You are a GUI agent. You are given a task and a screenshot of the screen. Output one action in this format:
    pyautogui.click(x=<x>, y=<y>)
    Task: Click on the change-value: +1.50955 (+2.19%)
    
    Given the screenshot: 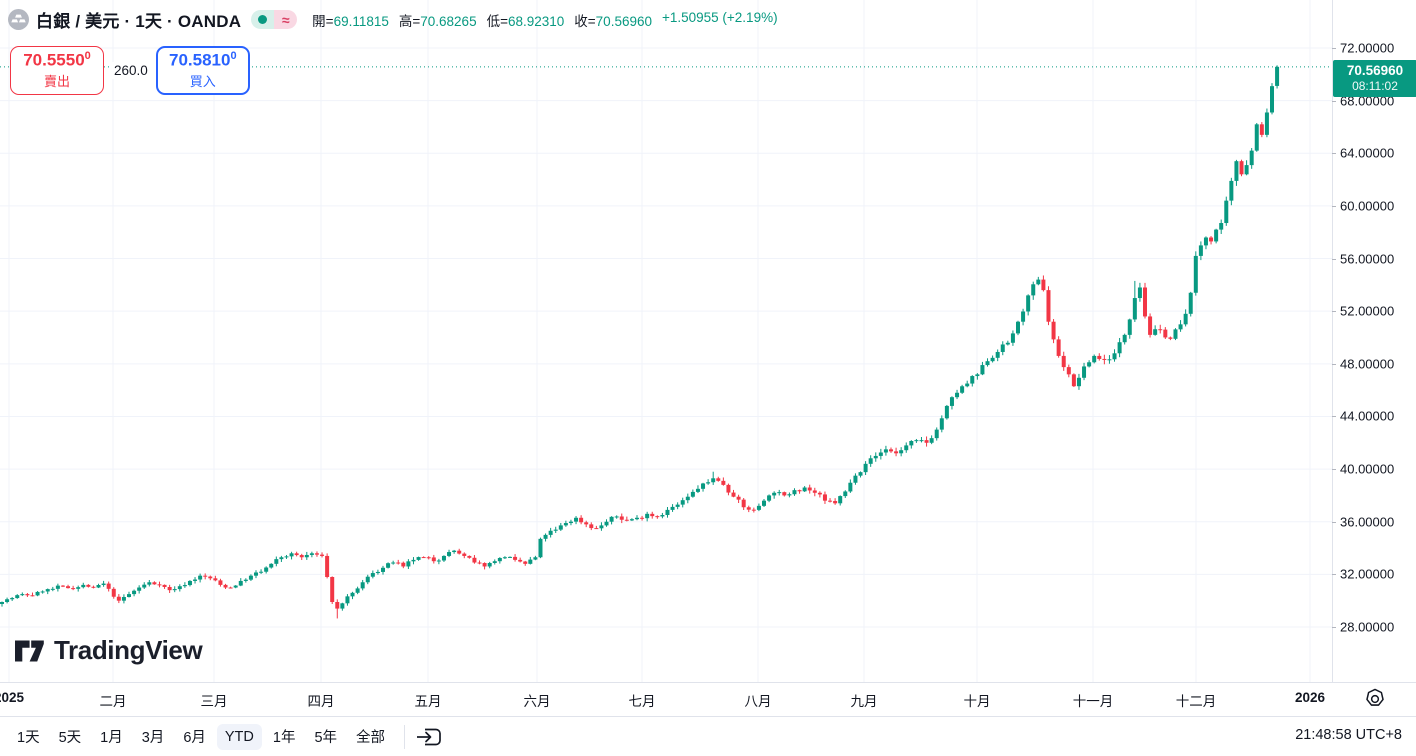 What is the action you would take?
    pyautogui.click(x=719, y=17)
    